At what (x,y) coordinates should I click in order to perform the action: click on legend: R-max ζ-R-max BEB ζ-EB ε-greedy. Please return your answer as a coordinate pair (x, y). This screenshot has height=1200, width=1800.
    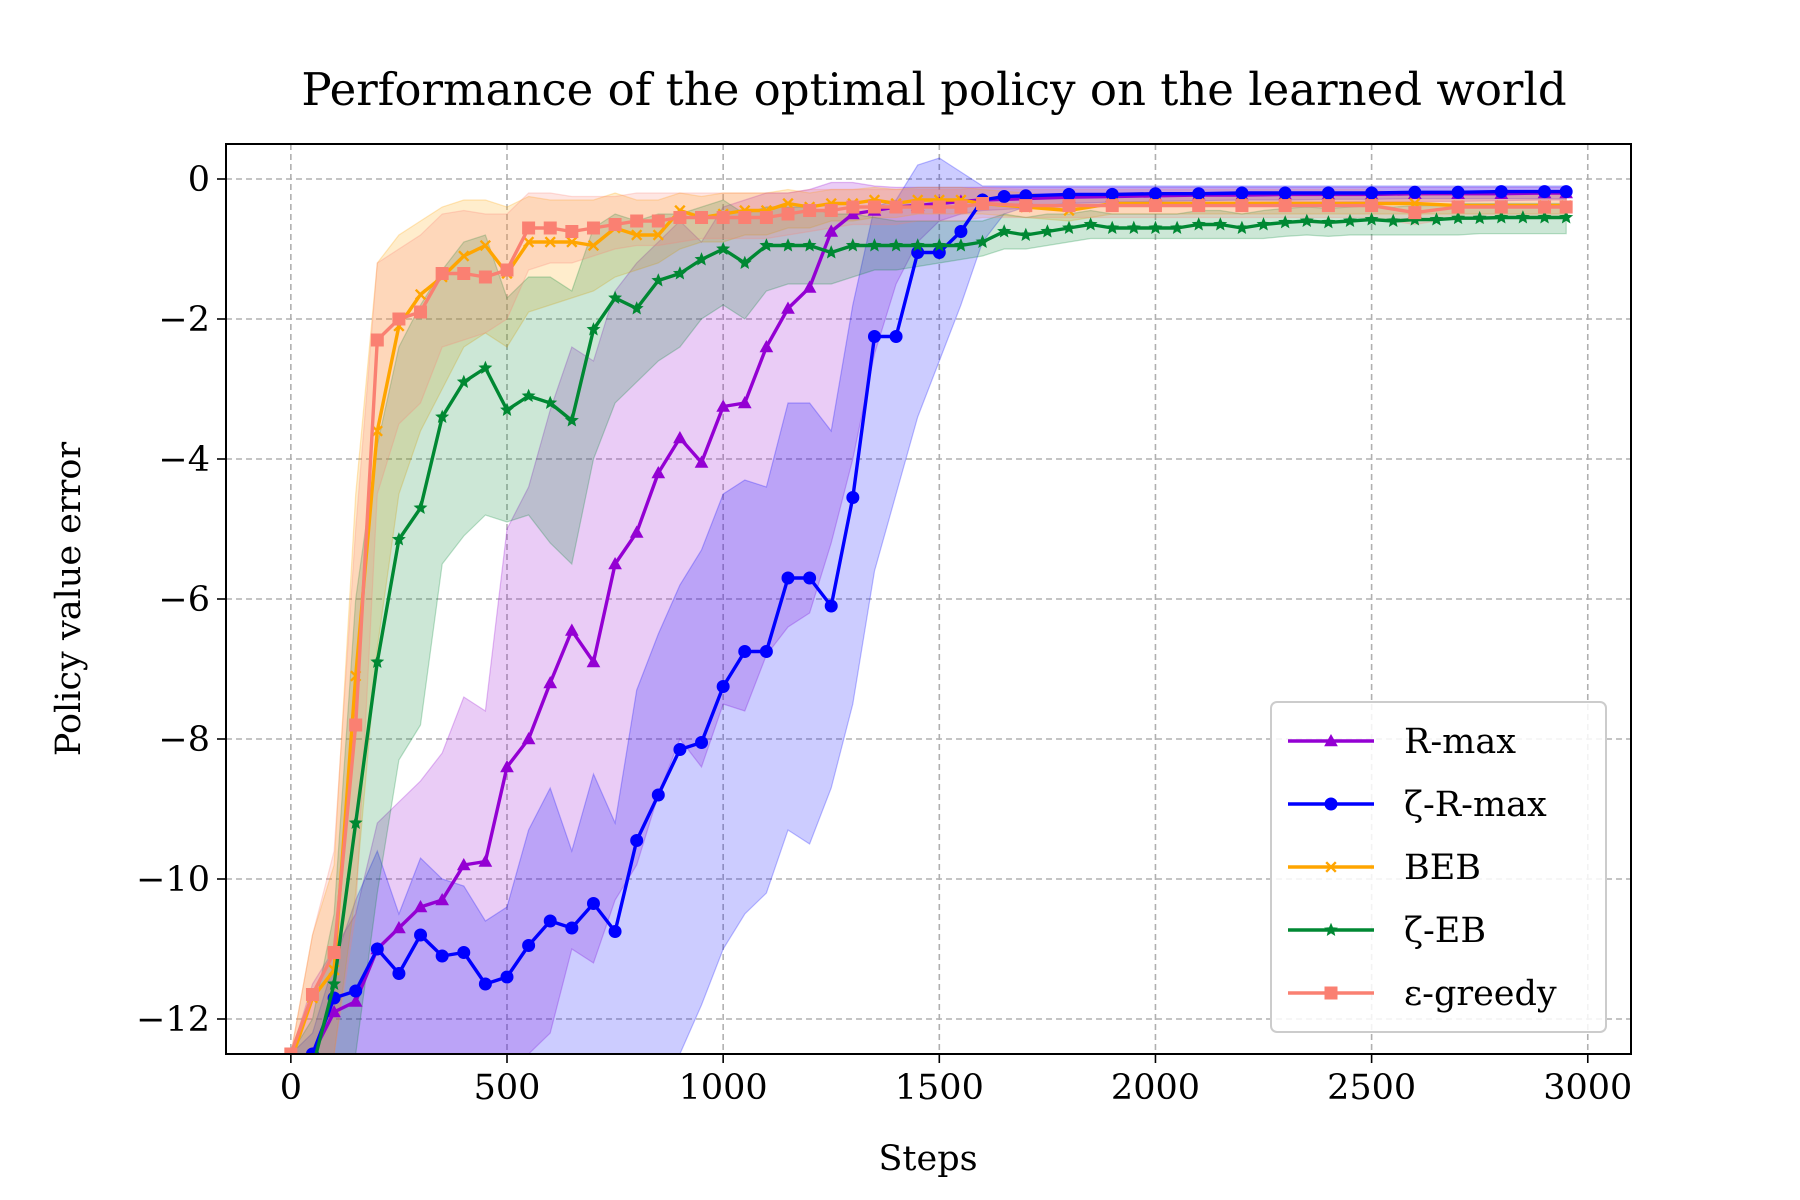
    Looking at the image, I should click on (1438, 867).